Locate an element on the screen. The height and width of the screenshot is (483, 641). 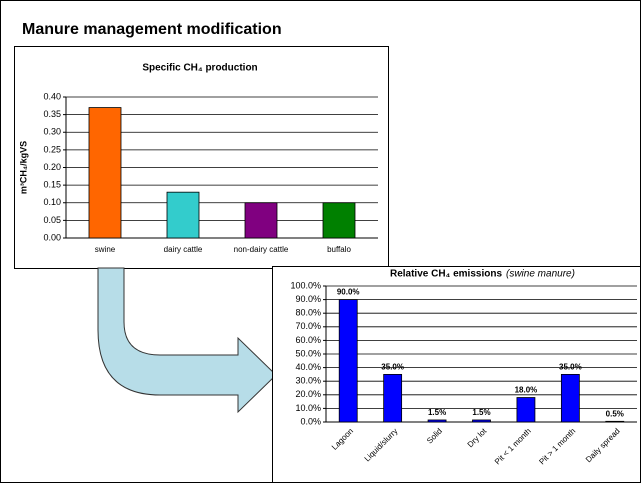
y-tick-label: 0.00 is located at coordinates (52, 237).